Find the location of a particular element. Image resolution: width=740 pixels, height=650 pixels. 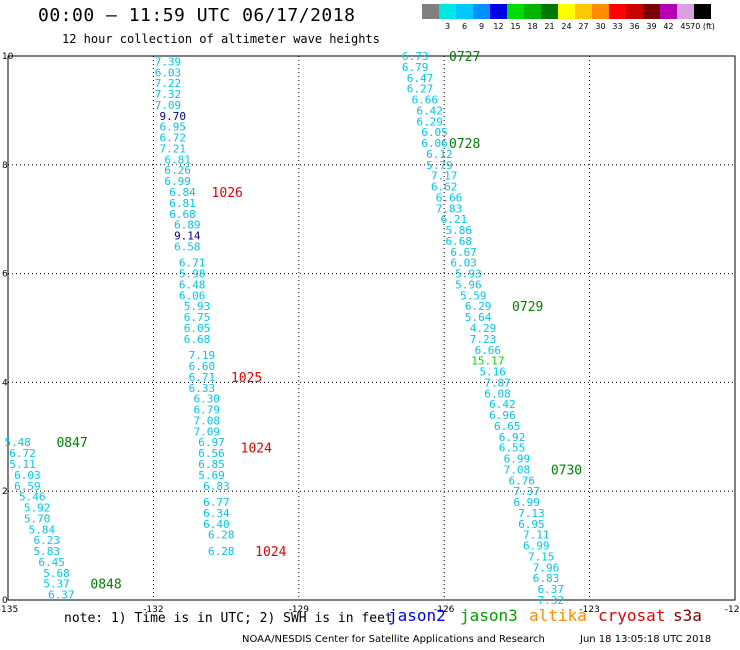

swh-value-label: 6.12 is located at coordinates (439, 154).